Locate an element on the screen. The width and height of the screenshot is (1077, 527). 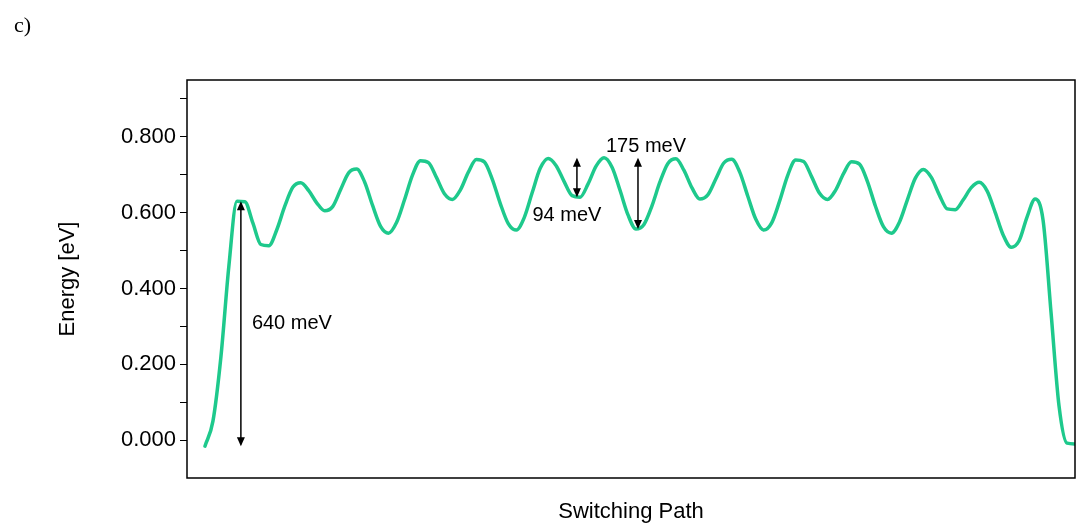
y-tick-label: 0.600 is located at coordinates (148, 211).